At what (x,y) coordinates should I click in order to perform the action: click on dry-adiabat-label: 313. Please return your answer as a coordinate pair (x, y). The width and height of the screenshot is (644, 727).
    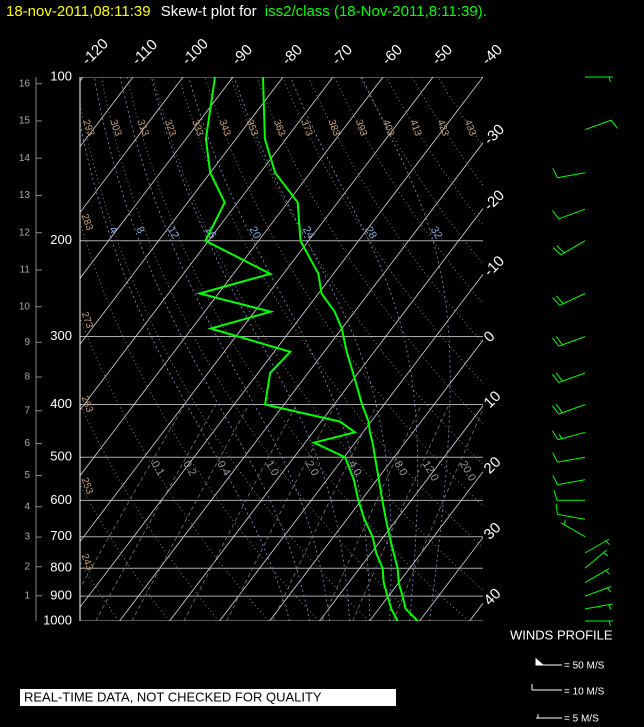
    Looking at the image, I should click on (143, 128).